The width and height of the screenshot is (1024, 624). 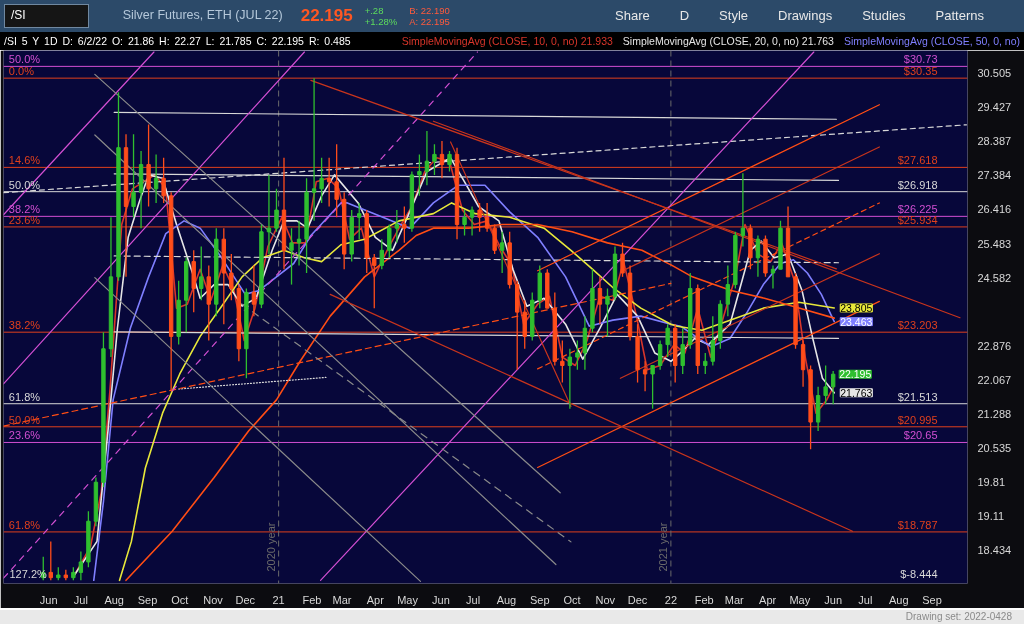 I want to click on y-tick-label: 27.384, so click(x=994, y=175).